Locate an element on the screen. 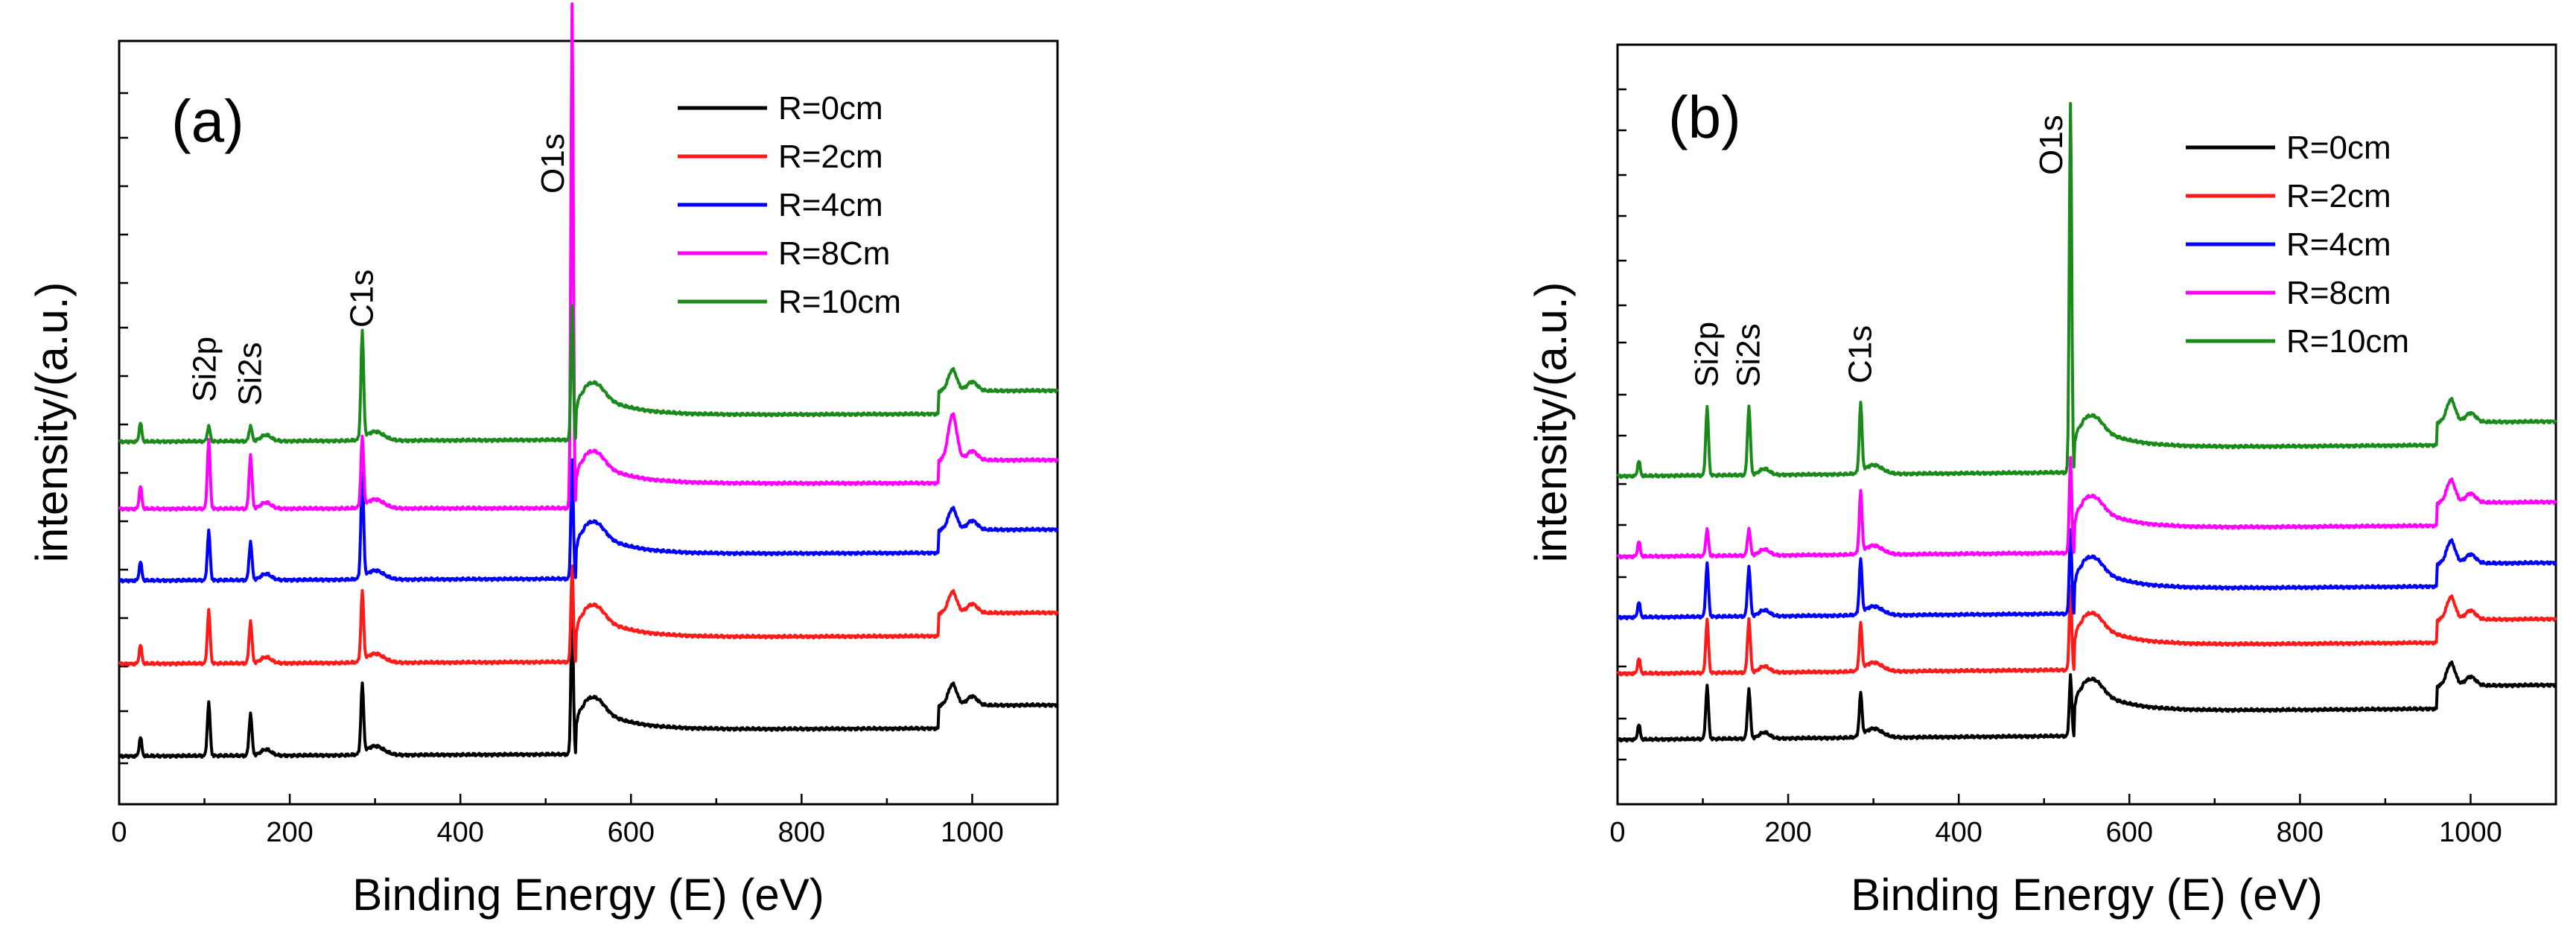 This screenshot has height=942, width=2576. panel-a-y-ticks is located at coordinates (123, 429).